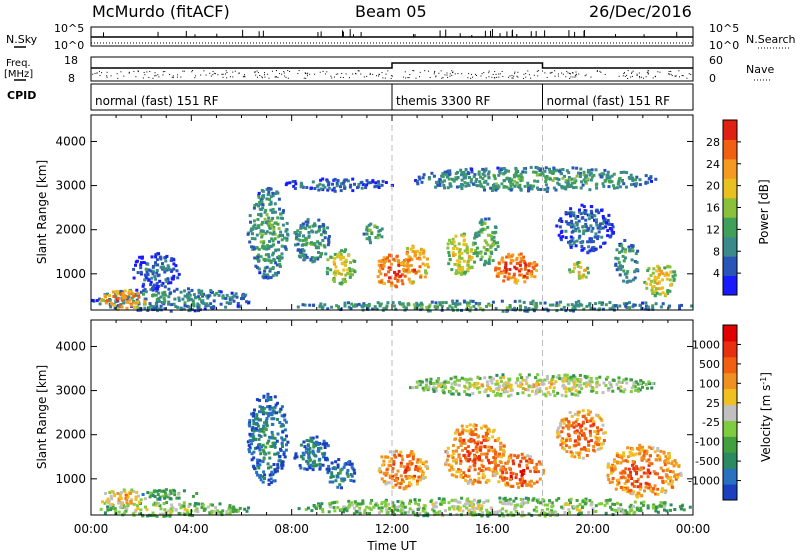 Image resolution: width=800 pixels, height=554 pixels. Describe the element at coordinates (730, 285) in the screenshot. I see `colorbar-swatch` at that location.